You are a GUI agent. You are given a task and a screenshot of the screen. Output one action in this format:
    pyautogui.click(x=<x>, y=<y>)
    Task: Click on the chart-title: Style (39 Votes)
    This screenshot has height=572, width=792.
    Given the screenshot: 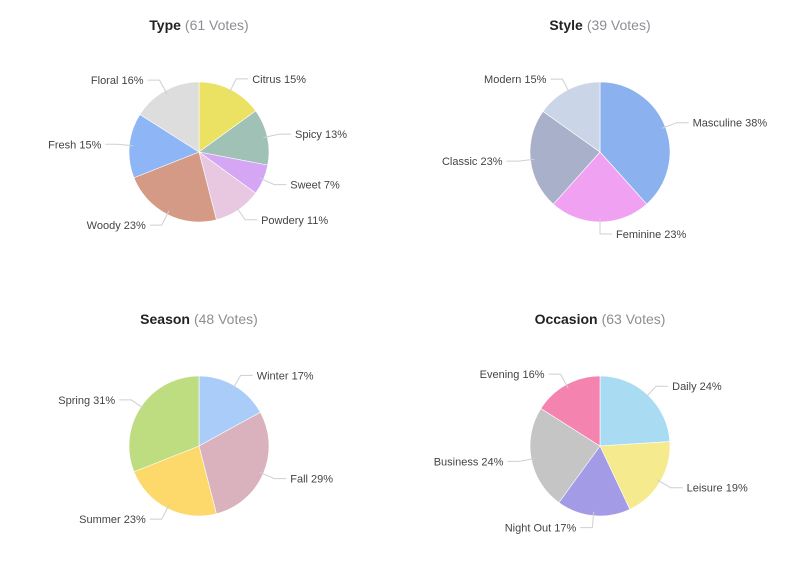 What is the action you would take?
    pyautogui.click(x=599, y=25)
    